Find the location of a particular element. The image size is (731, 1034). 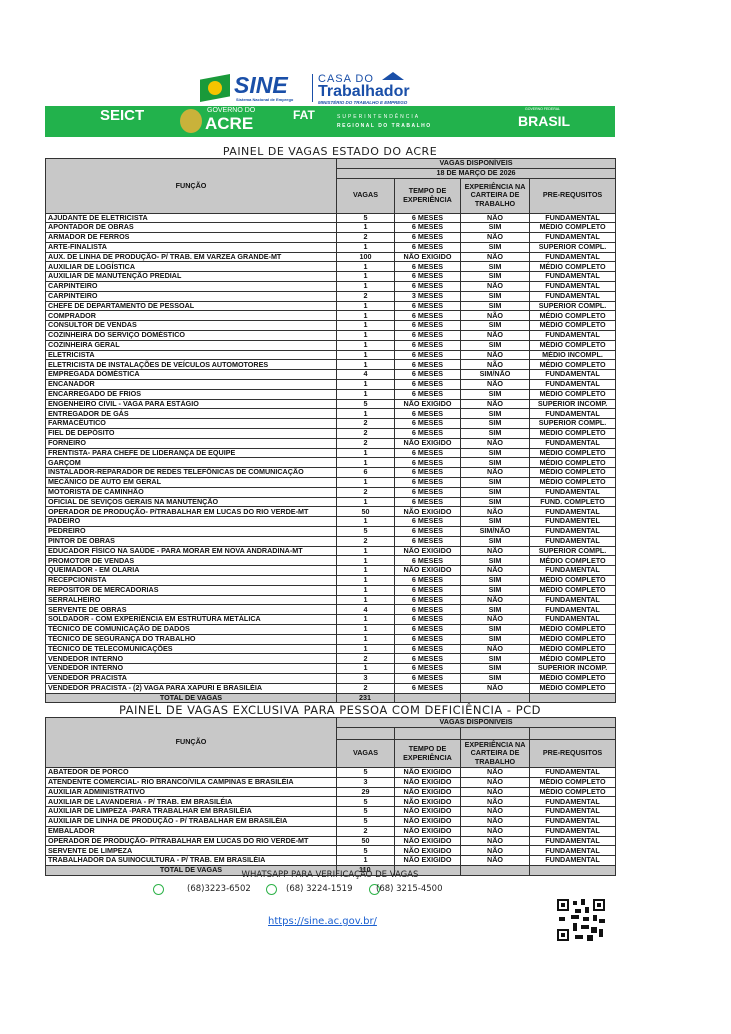

total-value: 231 is located at coordinates (365, 698).